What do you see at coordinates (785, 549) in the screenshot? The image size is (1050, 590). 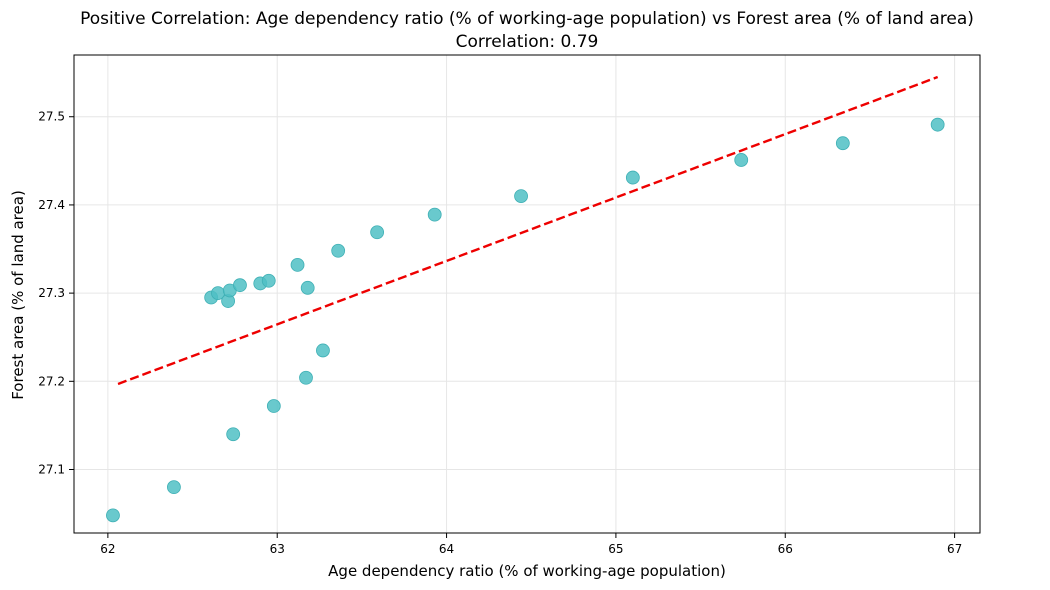 I see `x-tick-label: 66` at bounding box center [785, 549].